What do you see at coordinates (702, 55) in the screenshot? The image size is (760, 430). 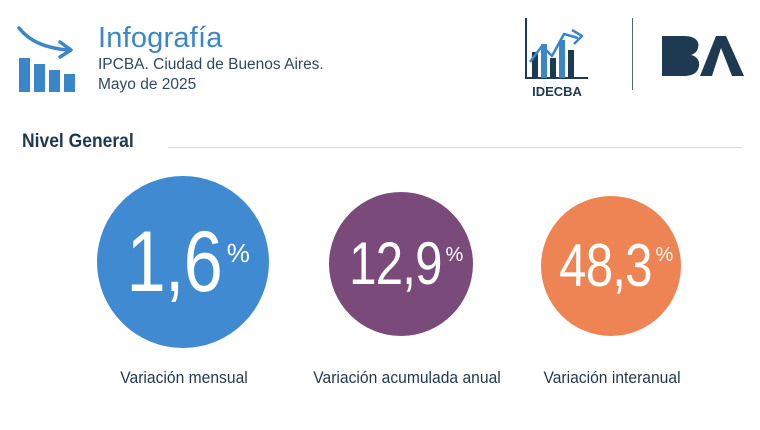 I see `ba-logo: BA` at bounding box center [702, 55].